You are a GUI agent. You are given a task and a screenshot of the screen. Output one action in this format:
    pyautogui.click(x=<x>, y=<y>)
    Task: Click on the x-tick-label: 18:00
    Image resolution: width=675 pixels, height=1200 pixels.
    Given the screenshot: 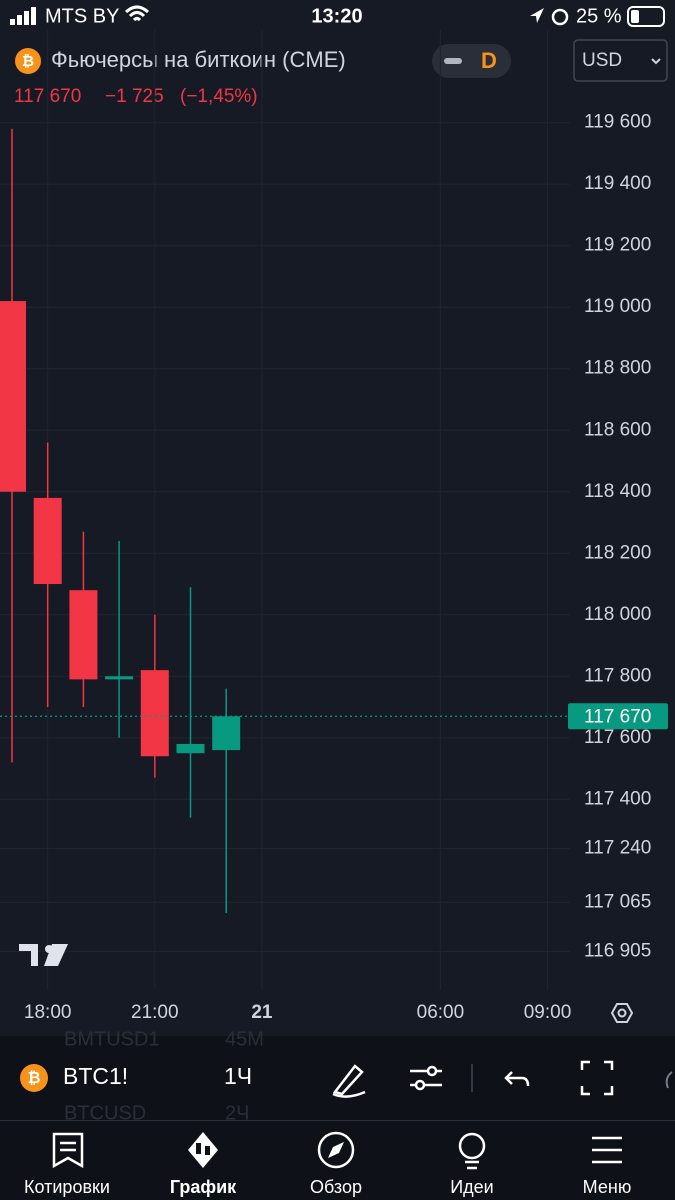 What is the action you would take?
    pyautogui.click(x=48, y=1012)
    